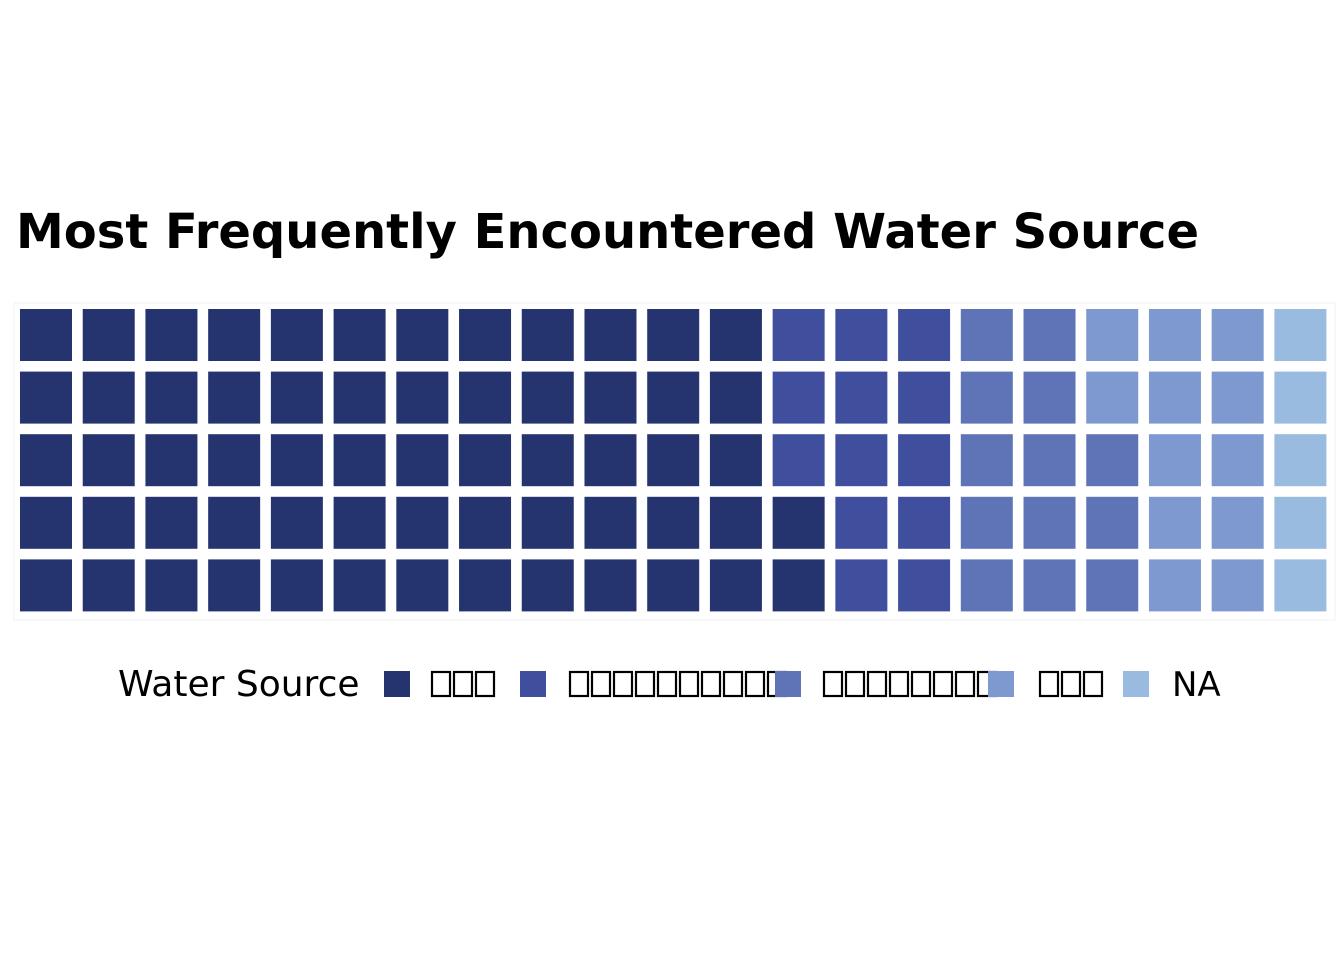  I want to click on legend: Water Source NA, so click(669, 684).